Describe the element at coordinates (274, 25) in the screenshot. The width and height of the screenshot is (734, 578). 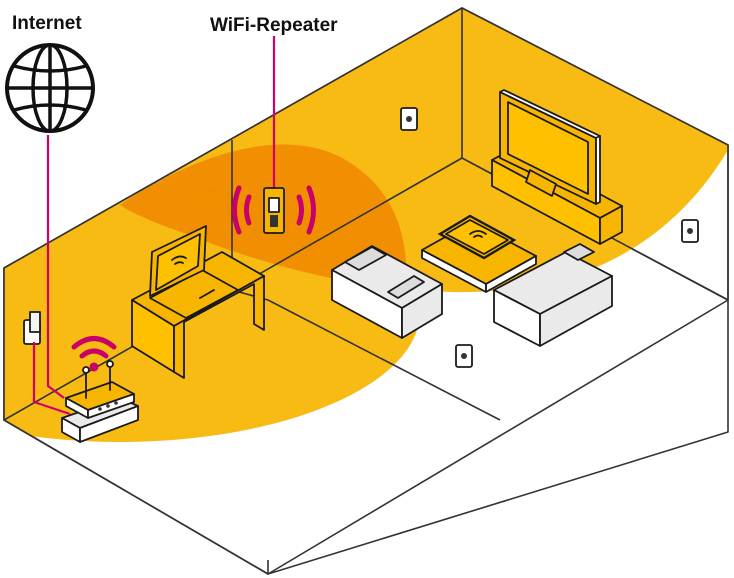
I see `repeater-label: WiFi-Repeater` at that location.